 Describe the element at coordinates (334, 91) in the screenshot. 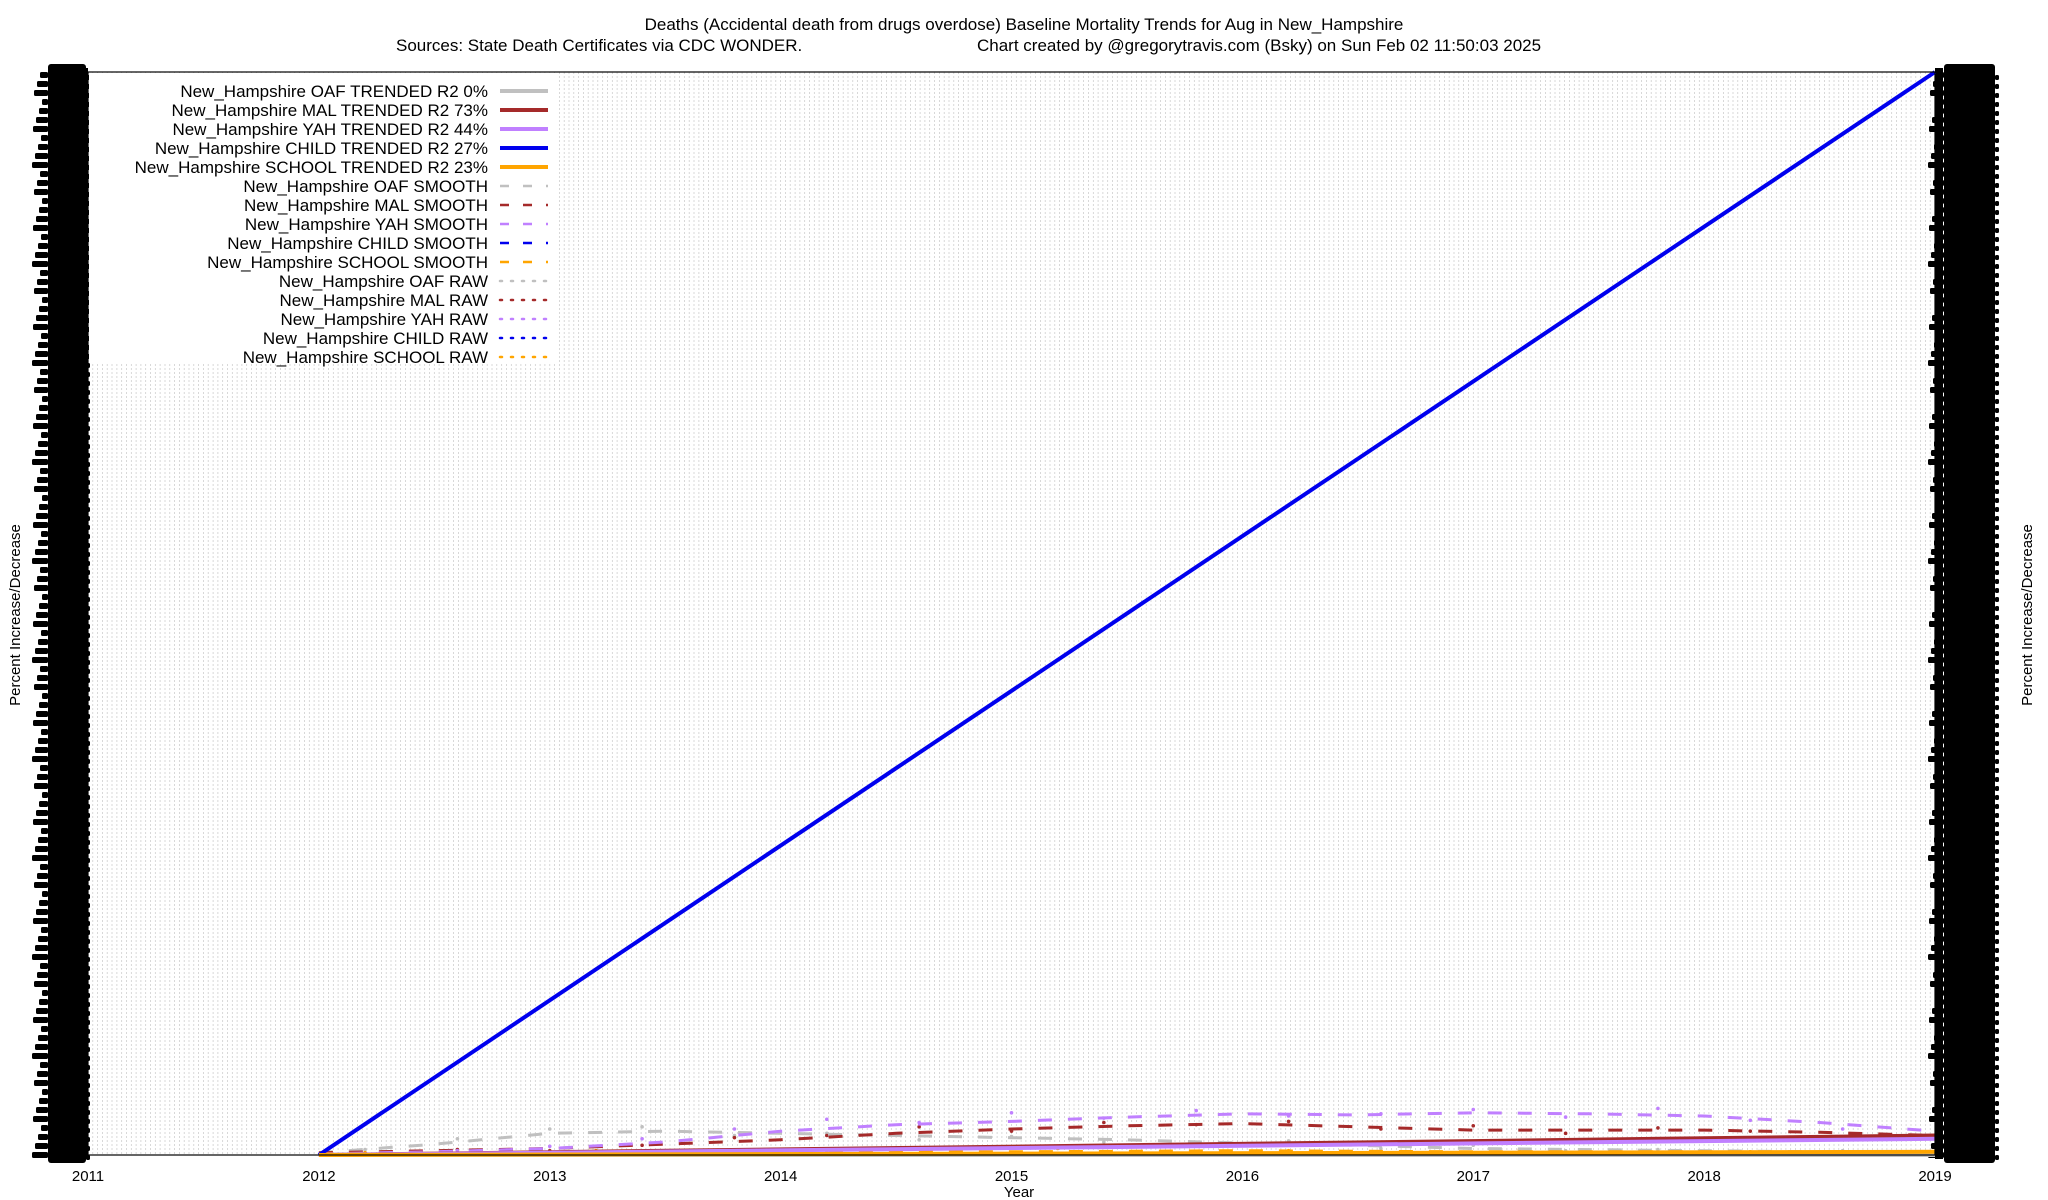

I see `legend-entry-label: New_Hampshire OAF TRENDED R2 0%` at that location.